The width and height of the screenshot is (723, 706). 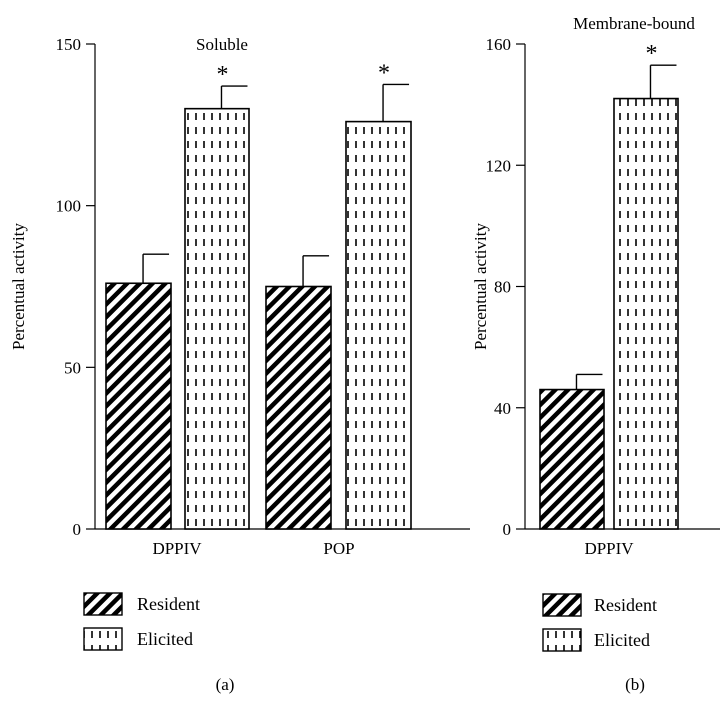 I want to click on bar-resident-pop, so click(x=298, y=407).